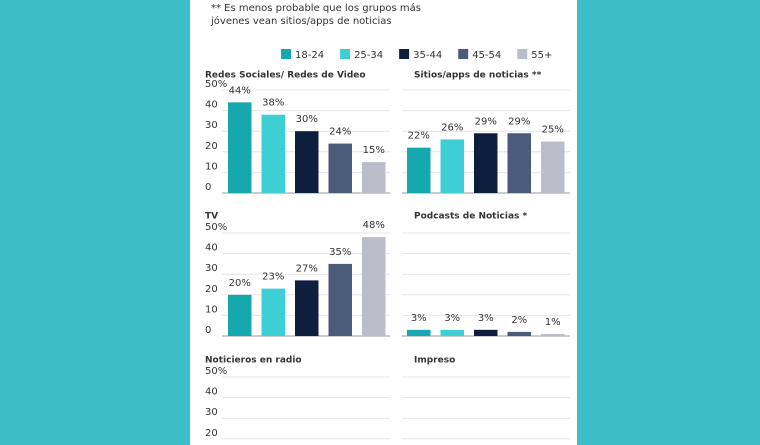 This screenshot has height=445, width=760. What do you see at coordinates (519, 320) in the screenshot?
I see `value-label: 2%` at bounding box center [519, 320].